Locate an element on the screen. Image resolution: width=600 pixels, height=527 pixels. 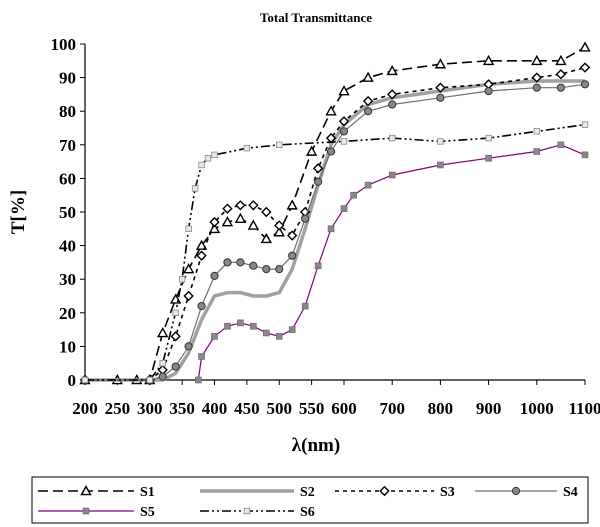
x-tick-label: 350 is located at coordinates (182, 408).